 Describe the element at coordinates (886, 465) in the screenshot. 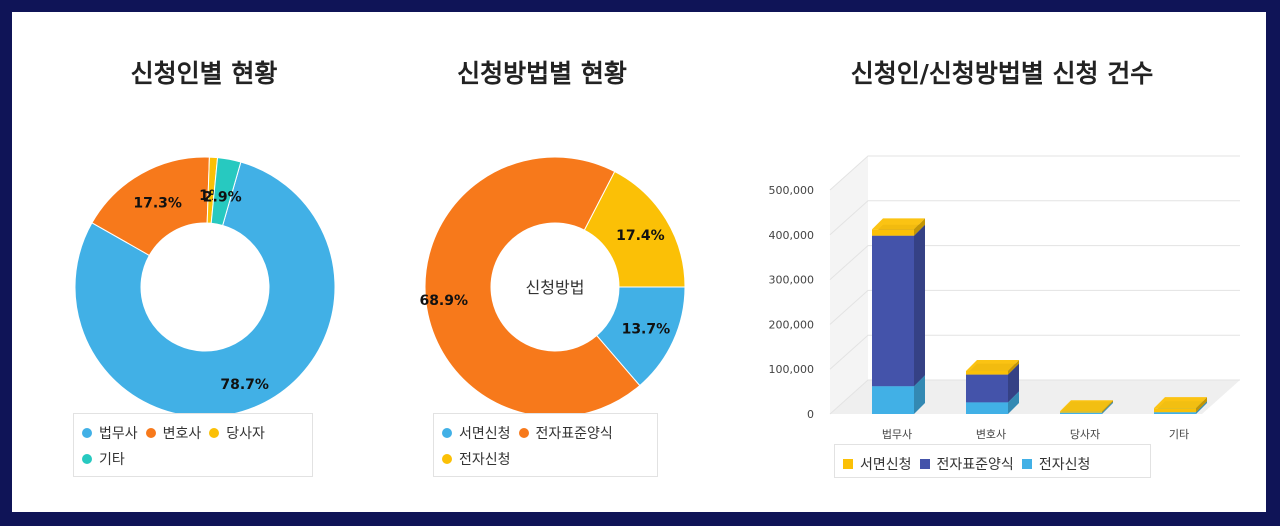

I see `chart3-legend-label-0: 서면신청` at that location.